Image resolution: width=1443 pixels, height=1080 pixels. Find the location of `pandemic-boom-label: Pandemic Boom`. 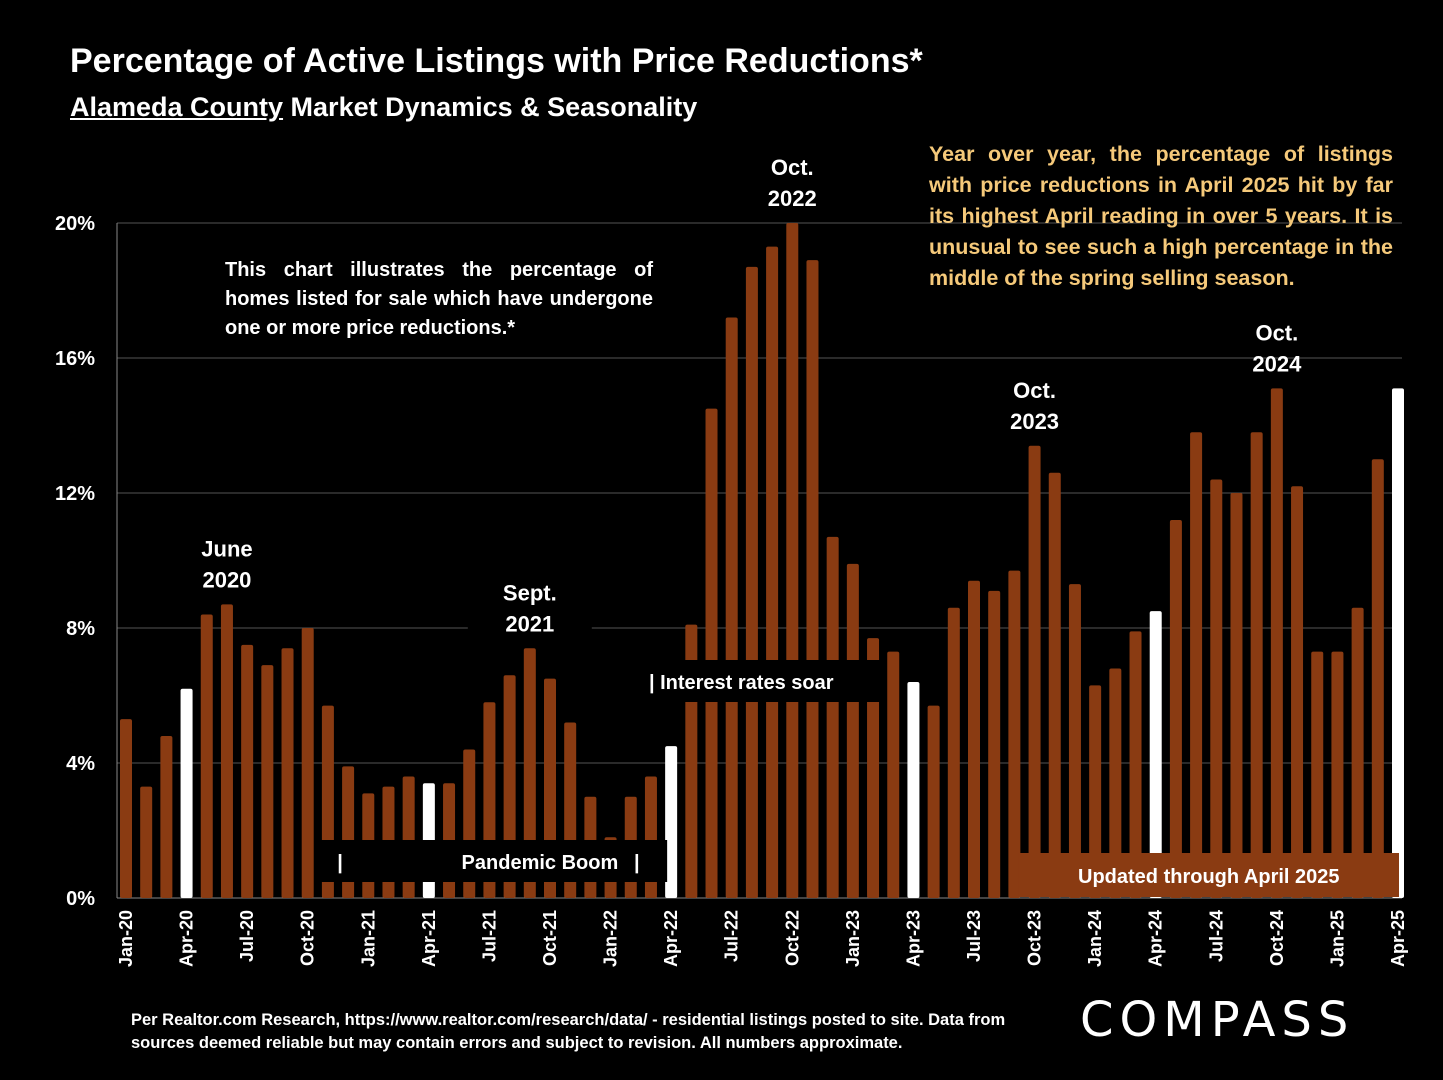

pandemic-boom-label: Pandemic Boom is located at coordinates (540, 863).